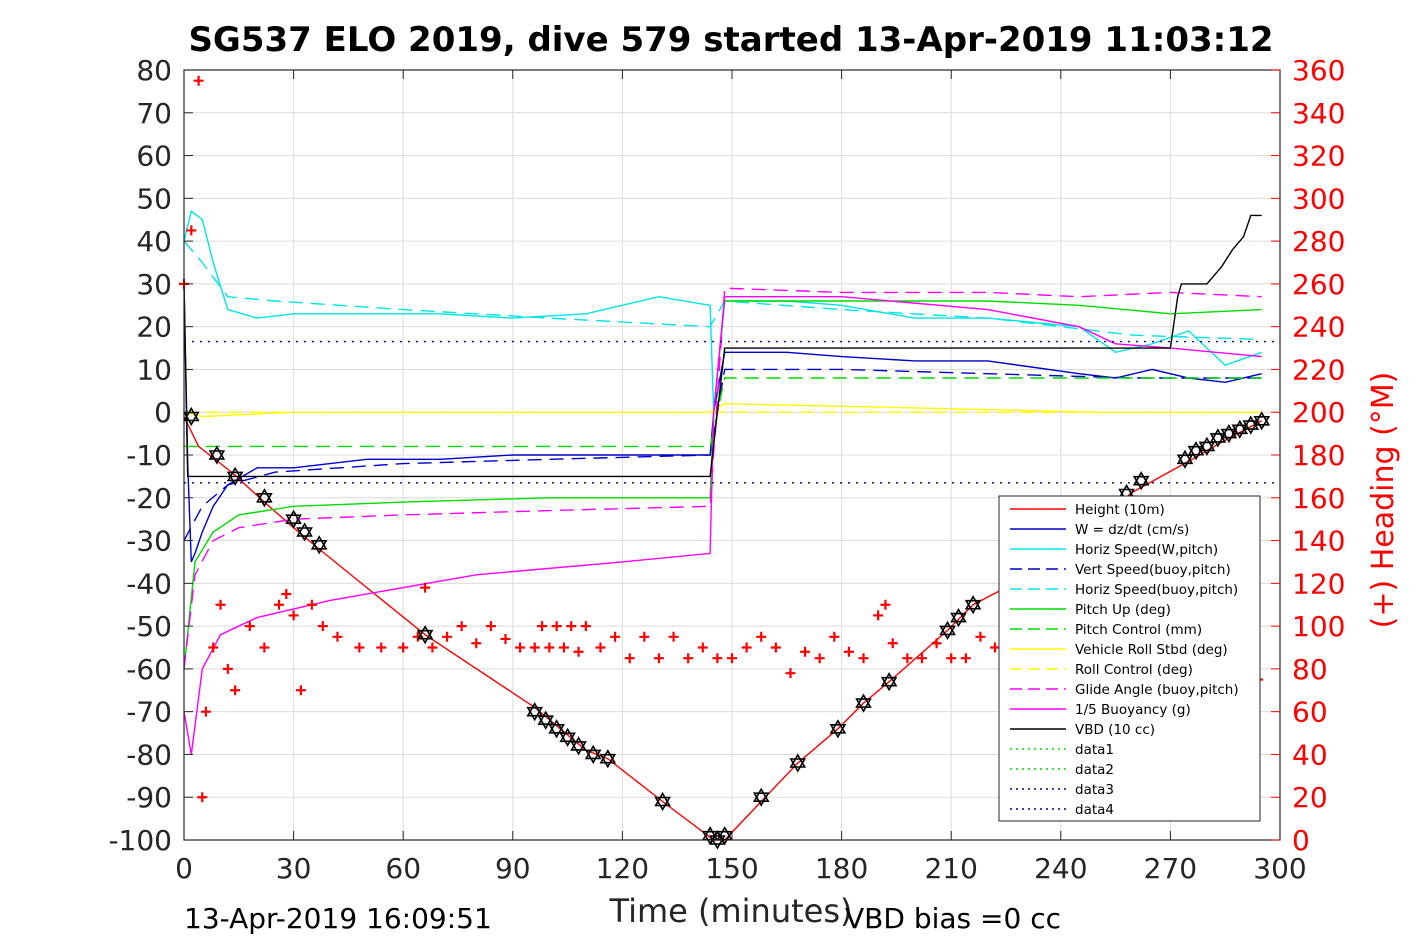 Image resolution: width=1417 pixels, height=945 pixels. I want to click on y-left-tick-label: -100, so click(140, 840).